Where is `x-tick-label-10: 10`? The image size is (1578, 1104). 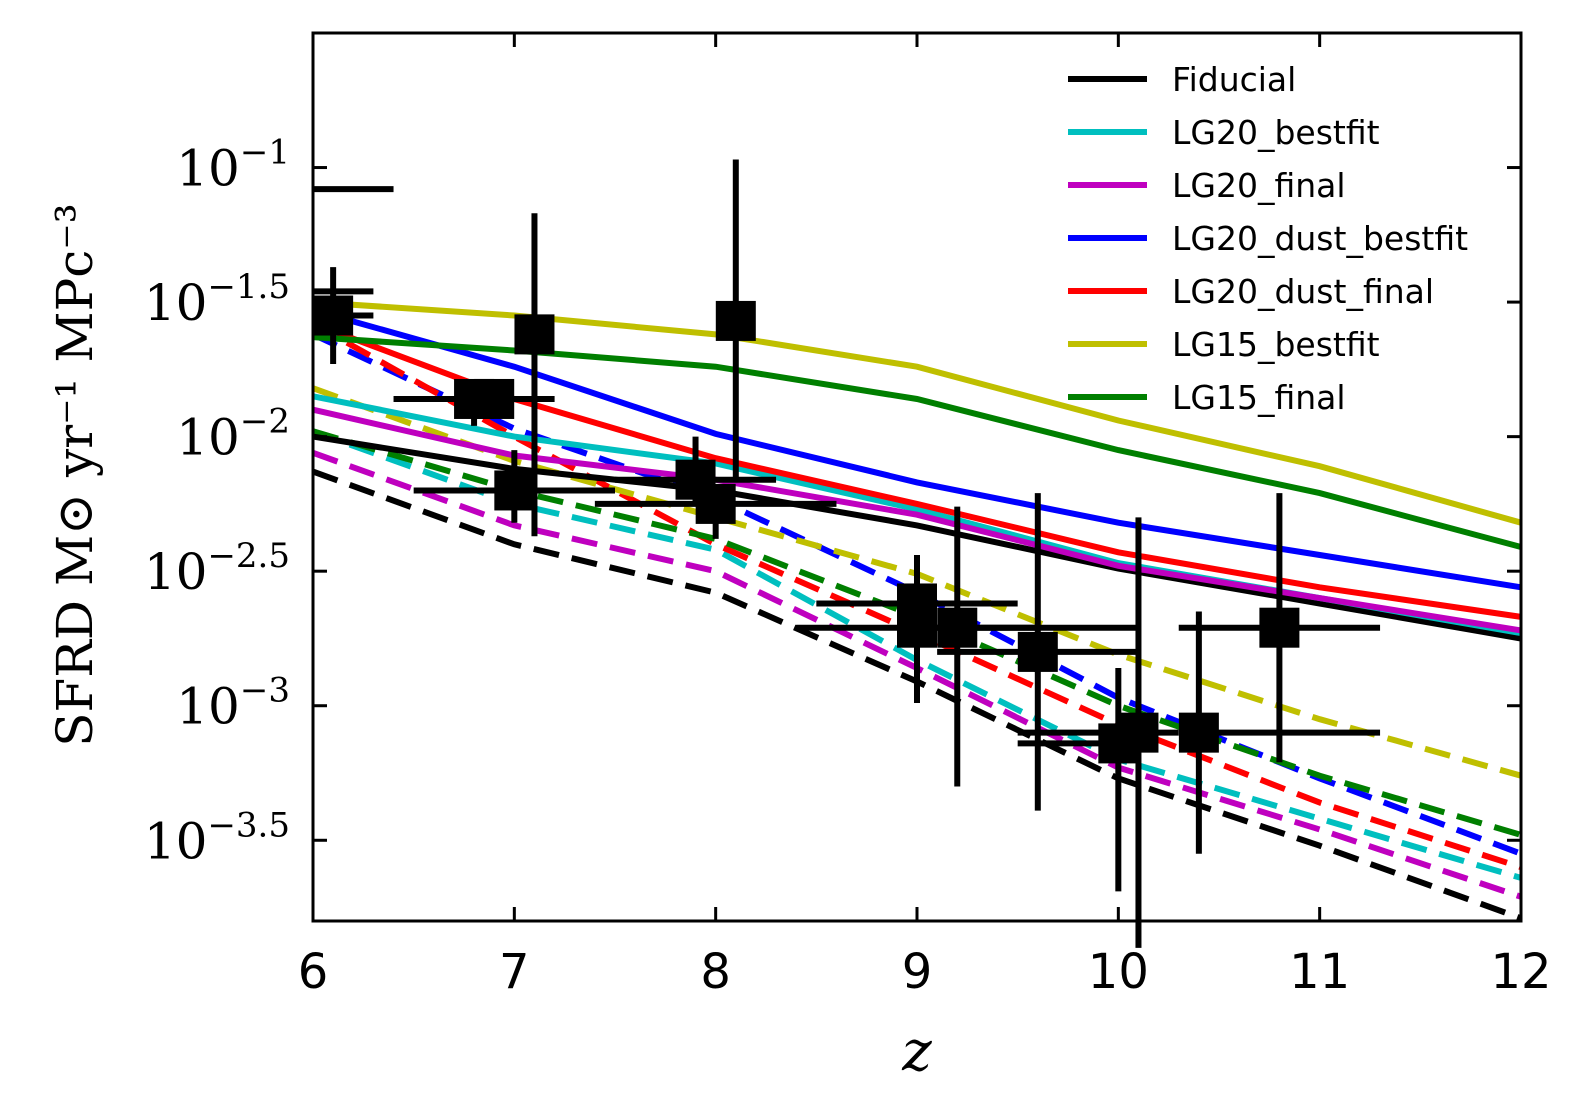 x-tick-label-10: 10 is located at coordinates (1118, 972).